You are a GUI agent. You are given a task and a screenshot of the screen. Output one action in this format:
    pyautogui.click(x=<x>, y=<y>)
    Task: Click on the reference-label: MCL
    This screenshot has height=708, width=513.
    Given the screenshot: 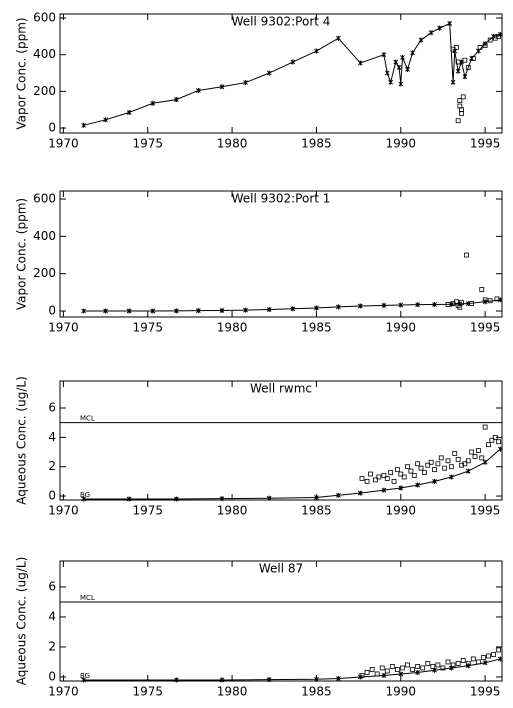 What is the action you would take?
    pyautogui.click(x=87, y=419)
    